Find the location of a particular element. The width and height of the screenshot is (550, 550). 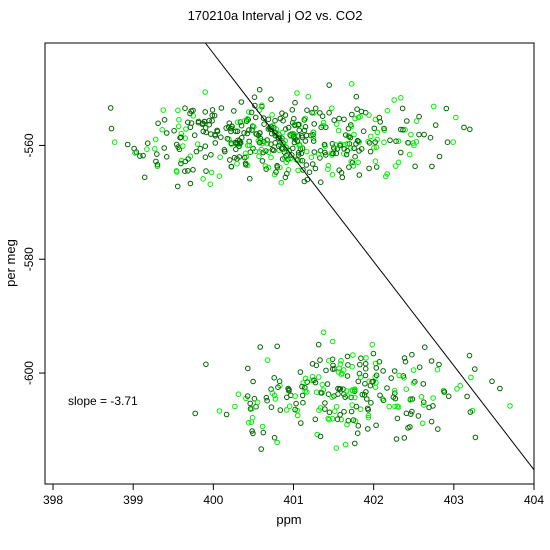

x-tick-label: 401 is located at coordinates (293, 500).